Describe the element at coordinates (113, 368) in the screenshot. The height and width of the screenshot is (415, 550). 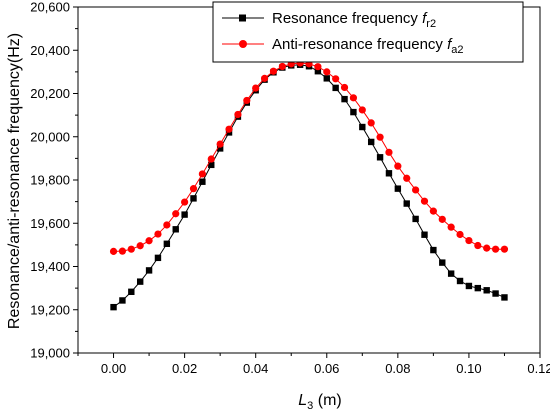
I see `x-tick-label: 0.00` at that location.